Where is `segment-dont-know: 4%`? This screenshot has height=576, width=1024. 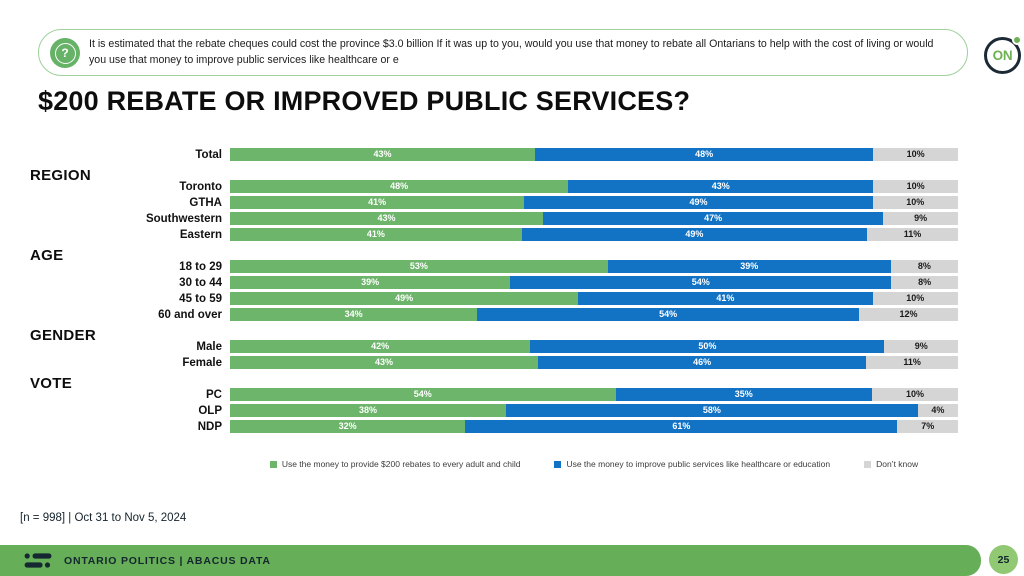 segment-dont-know: 4% is located at coordinates (937, 410).